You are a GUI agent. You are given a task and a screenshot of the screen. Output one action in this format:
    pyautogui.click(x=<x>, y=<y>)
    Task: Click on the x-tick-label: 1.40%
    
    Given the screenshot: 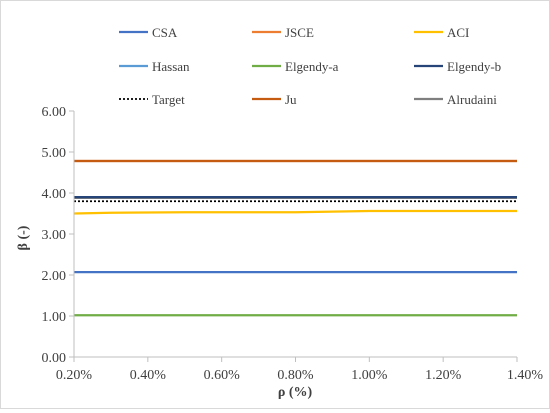 What is the action you would take?
    pyautogui.click(x=525, y=375)
    